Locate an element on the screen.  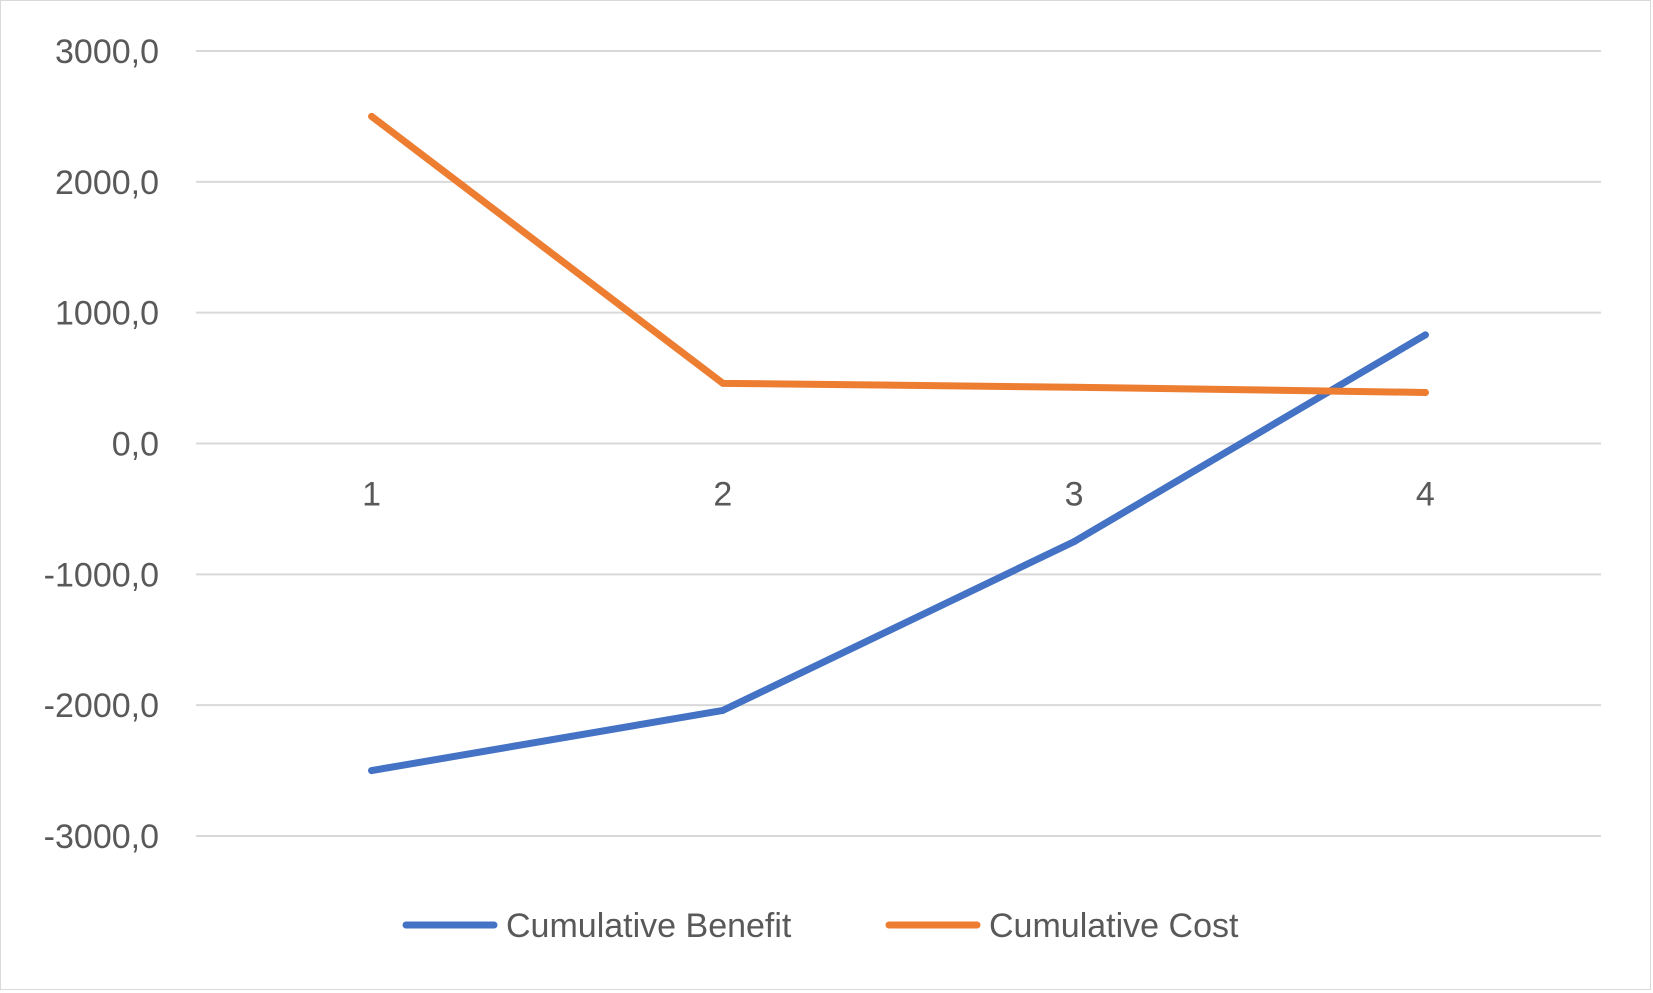
legend-item-cumulative-cost: Cumulative Cost is located at coordinates (1062, 926).